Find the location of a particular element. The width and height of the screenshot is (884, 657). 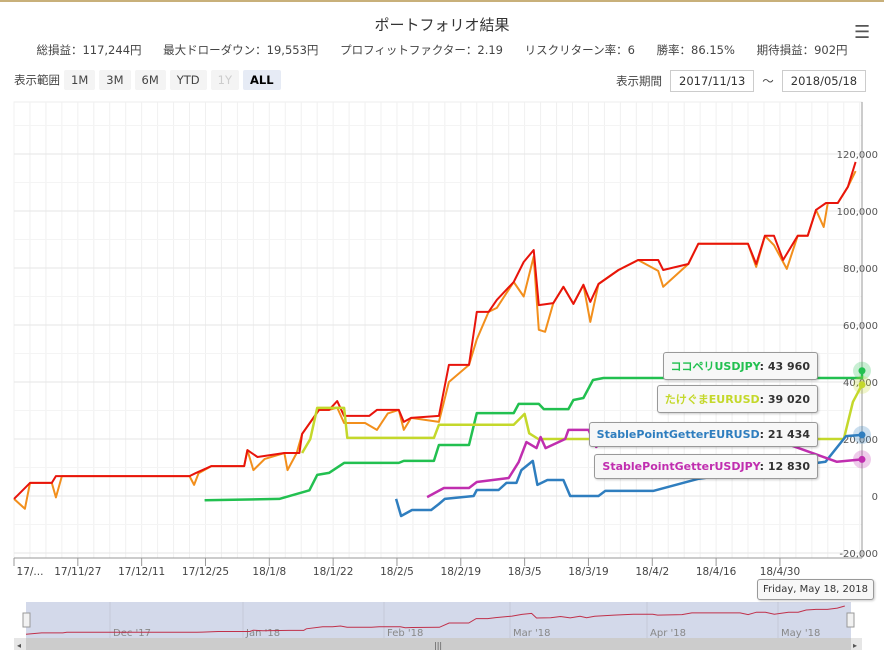

x-tick-label: 18/3/5 is located at coordinates (525, 572).